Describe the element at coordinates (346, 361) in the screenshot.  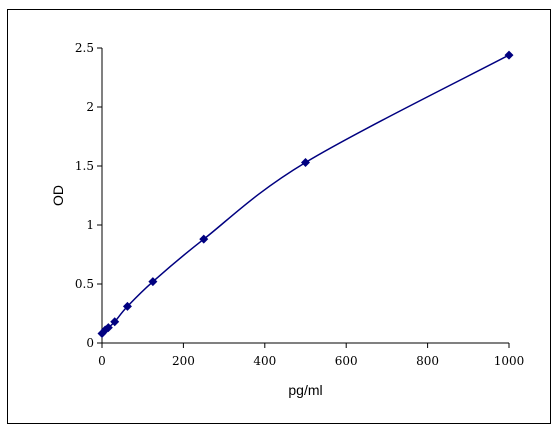
I see `x-tick-label: 600` at that location.